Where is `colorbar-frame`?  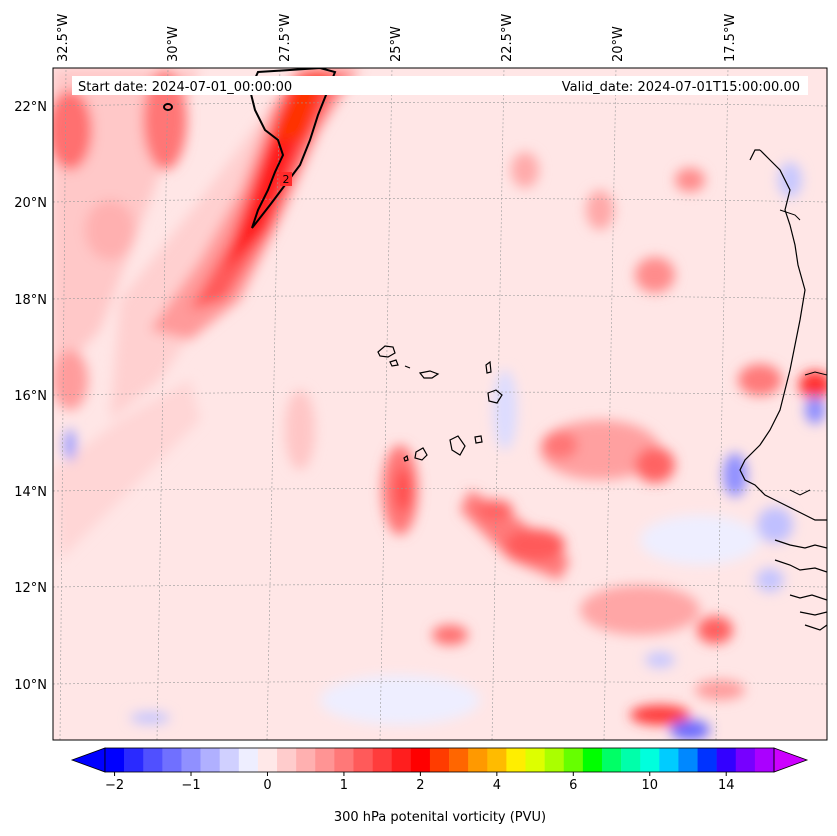
colorbar-frame is located at coordinates (439, 760).